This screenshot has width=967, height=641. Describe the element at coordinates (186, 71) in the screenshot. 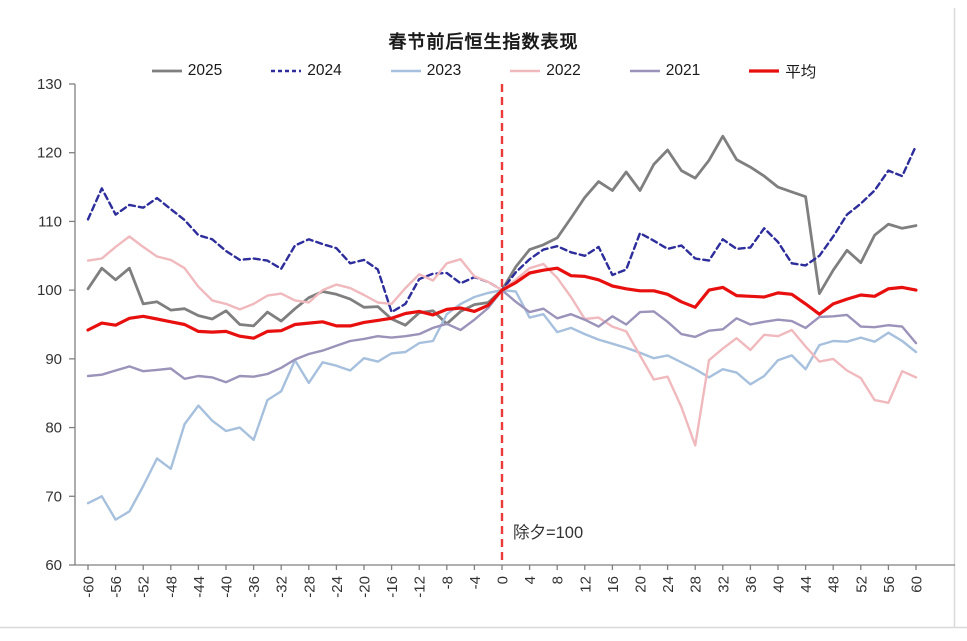

I see `legend-item-2025: 2025` at that location.